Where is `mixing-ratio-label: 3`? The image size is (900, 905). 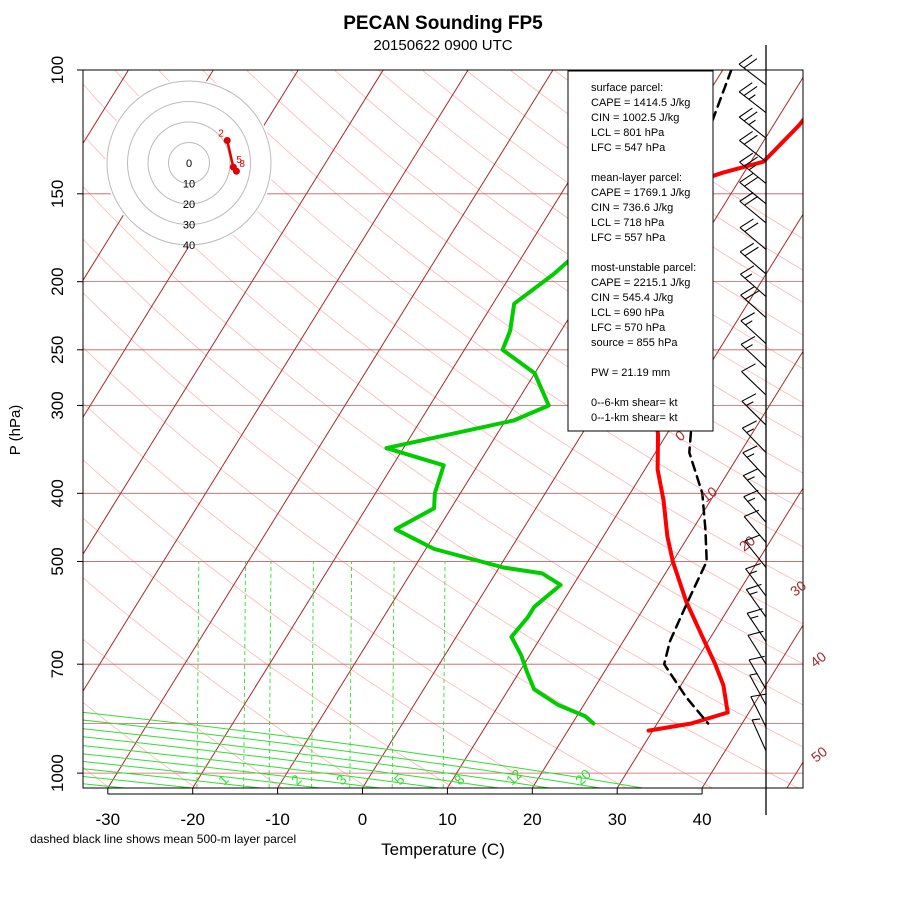
mixing-ratio-label: 3 is located at coordinates (341, 779).